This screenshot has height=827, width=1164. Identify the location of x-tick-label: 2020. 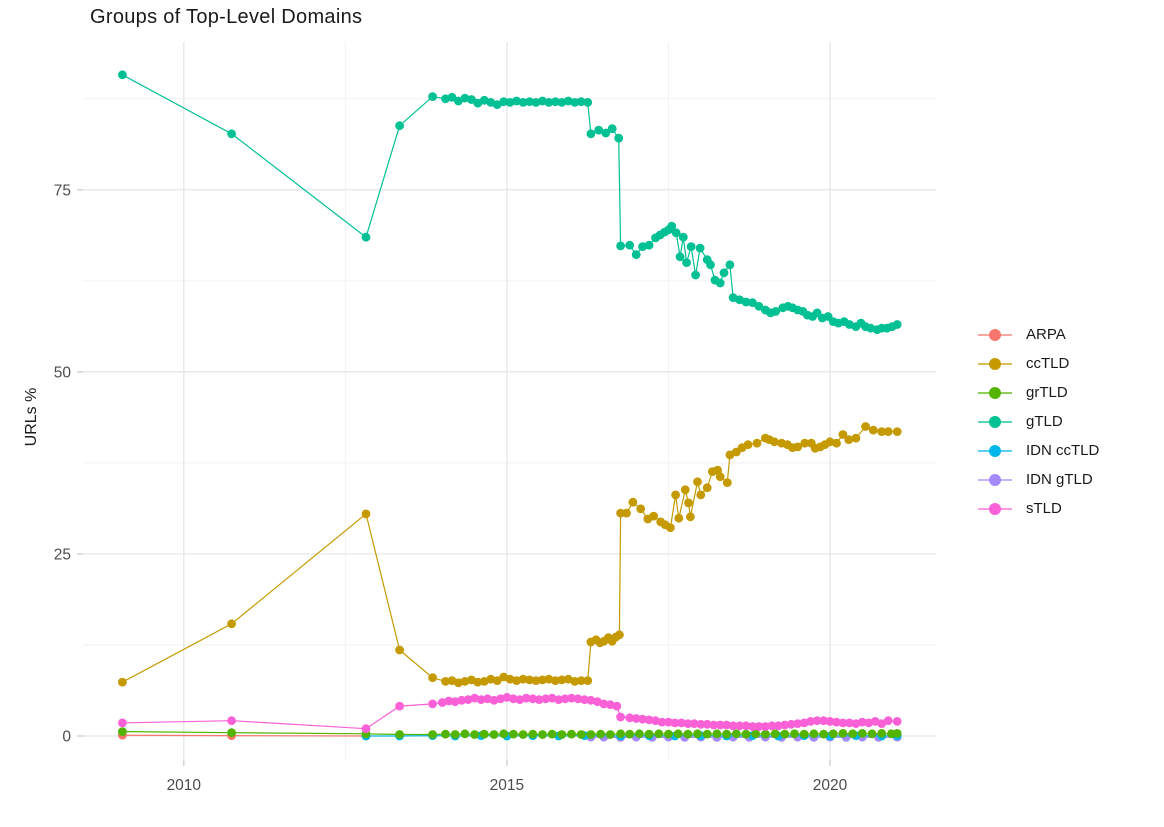
(830, 785).